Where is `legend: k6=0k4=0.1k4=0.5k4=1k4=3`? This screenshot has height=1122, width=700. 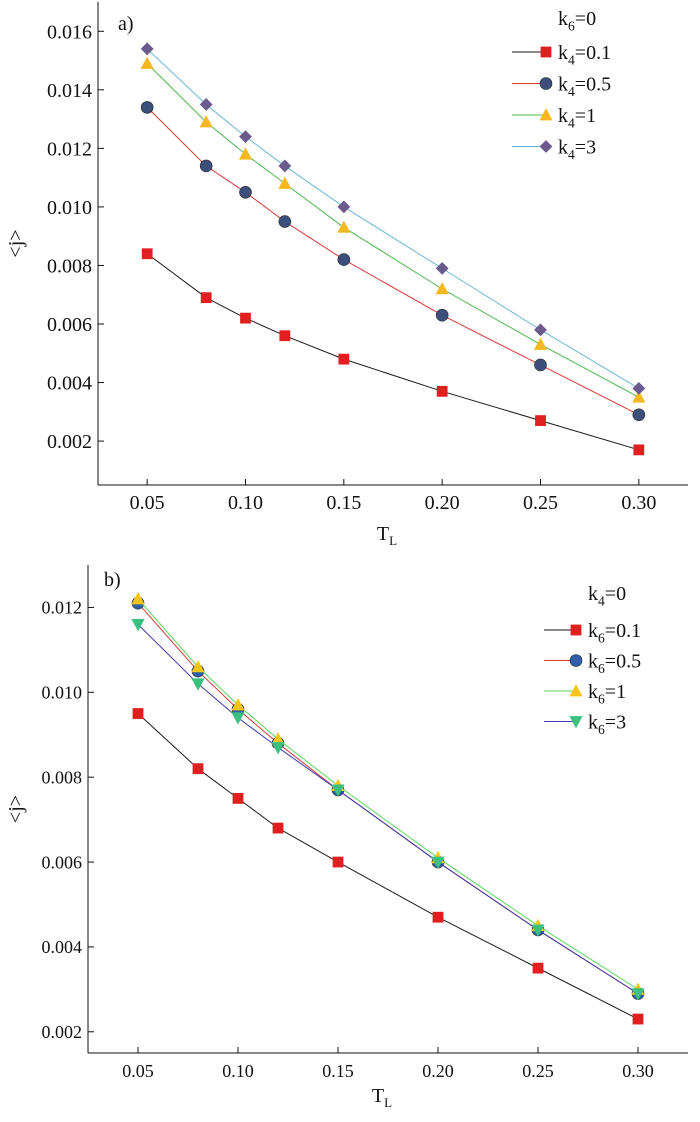 legend: k6=0k4=0.1k4=0.5k4=1k4=3 is located at coordinates (561, 85).